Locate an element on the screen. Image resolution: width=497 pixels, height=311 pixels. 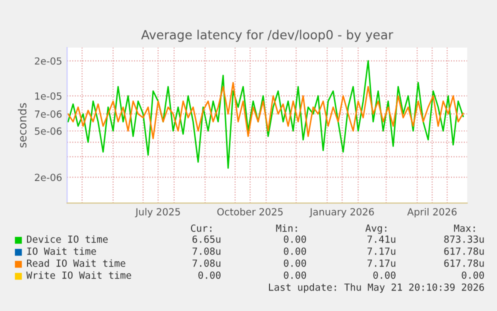
y-tick-label: 1e-05 is located at coordinates (48, 96).